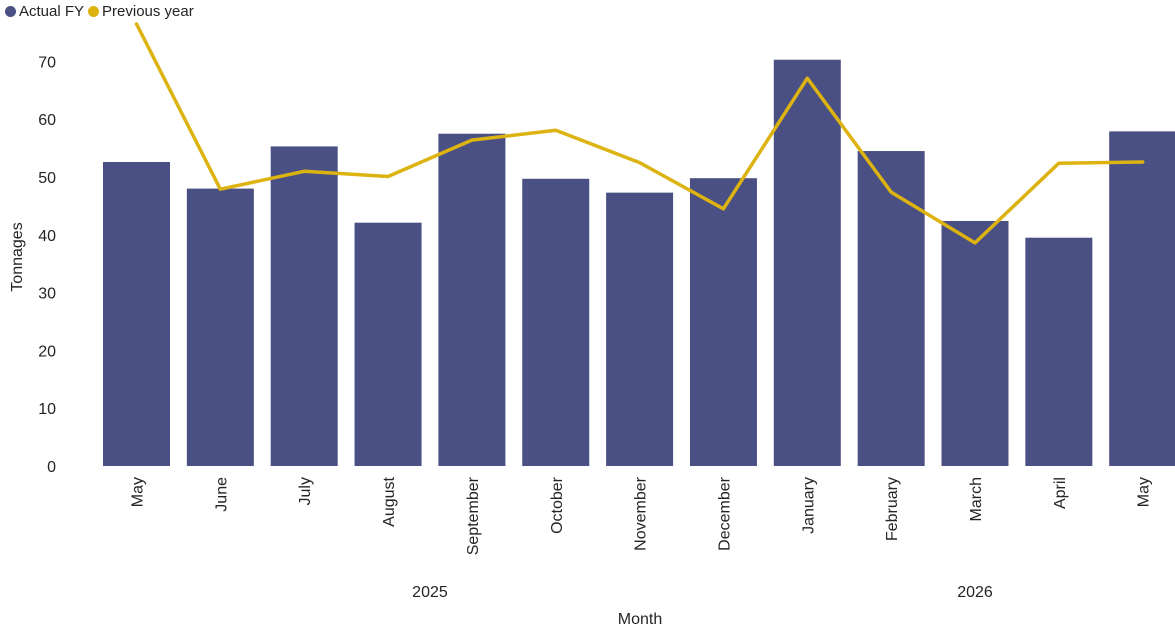 The image size is (1175, 629). Describe the element at coordinates (10, 11) in the screenshot. I see `legend-marker-actual` at that location.